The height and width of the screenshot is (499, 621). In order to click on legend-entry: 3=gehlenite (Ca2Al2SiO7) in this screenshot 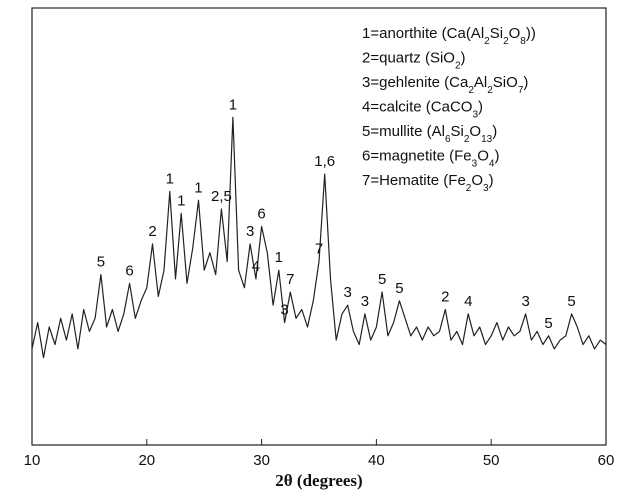, I will do `click(445, 85)`.